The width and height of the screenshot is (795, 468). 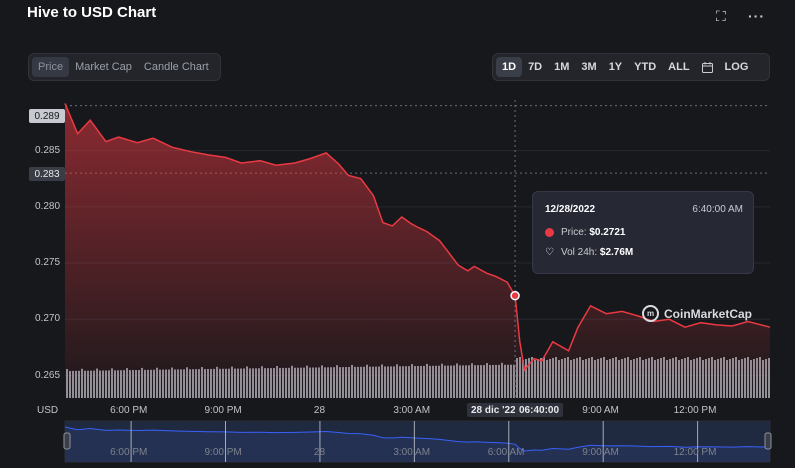 What do you see at coordinates (645, 67) in the screenshot?
I see `range-ytd: YTD` at bounding box center [645, 67].